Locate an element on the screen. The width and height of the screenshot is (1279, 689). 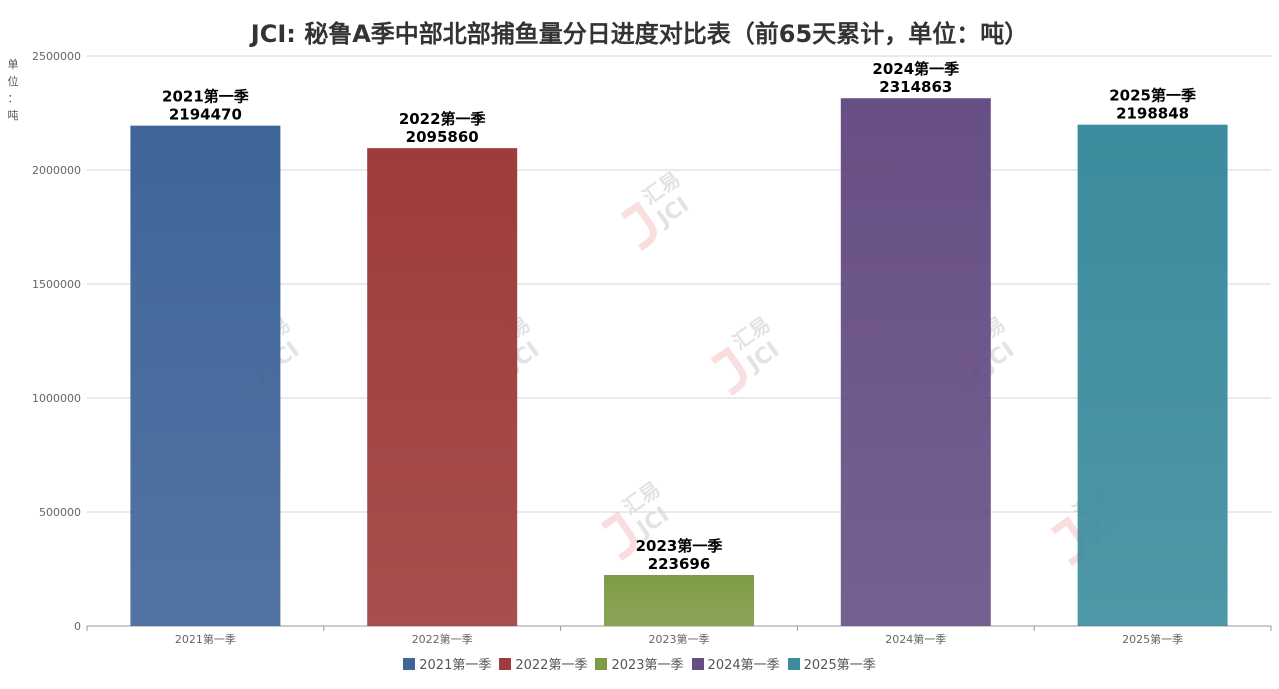
chart-title: JCI: 秘鲁A季中部北部捕鱼量分日进度对比表（前65天累计，单位：吨） is located at coordinates (639, 34).